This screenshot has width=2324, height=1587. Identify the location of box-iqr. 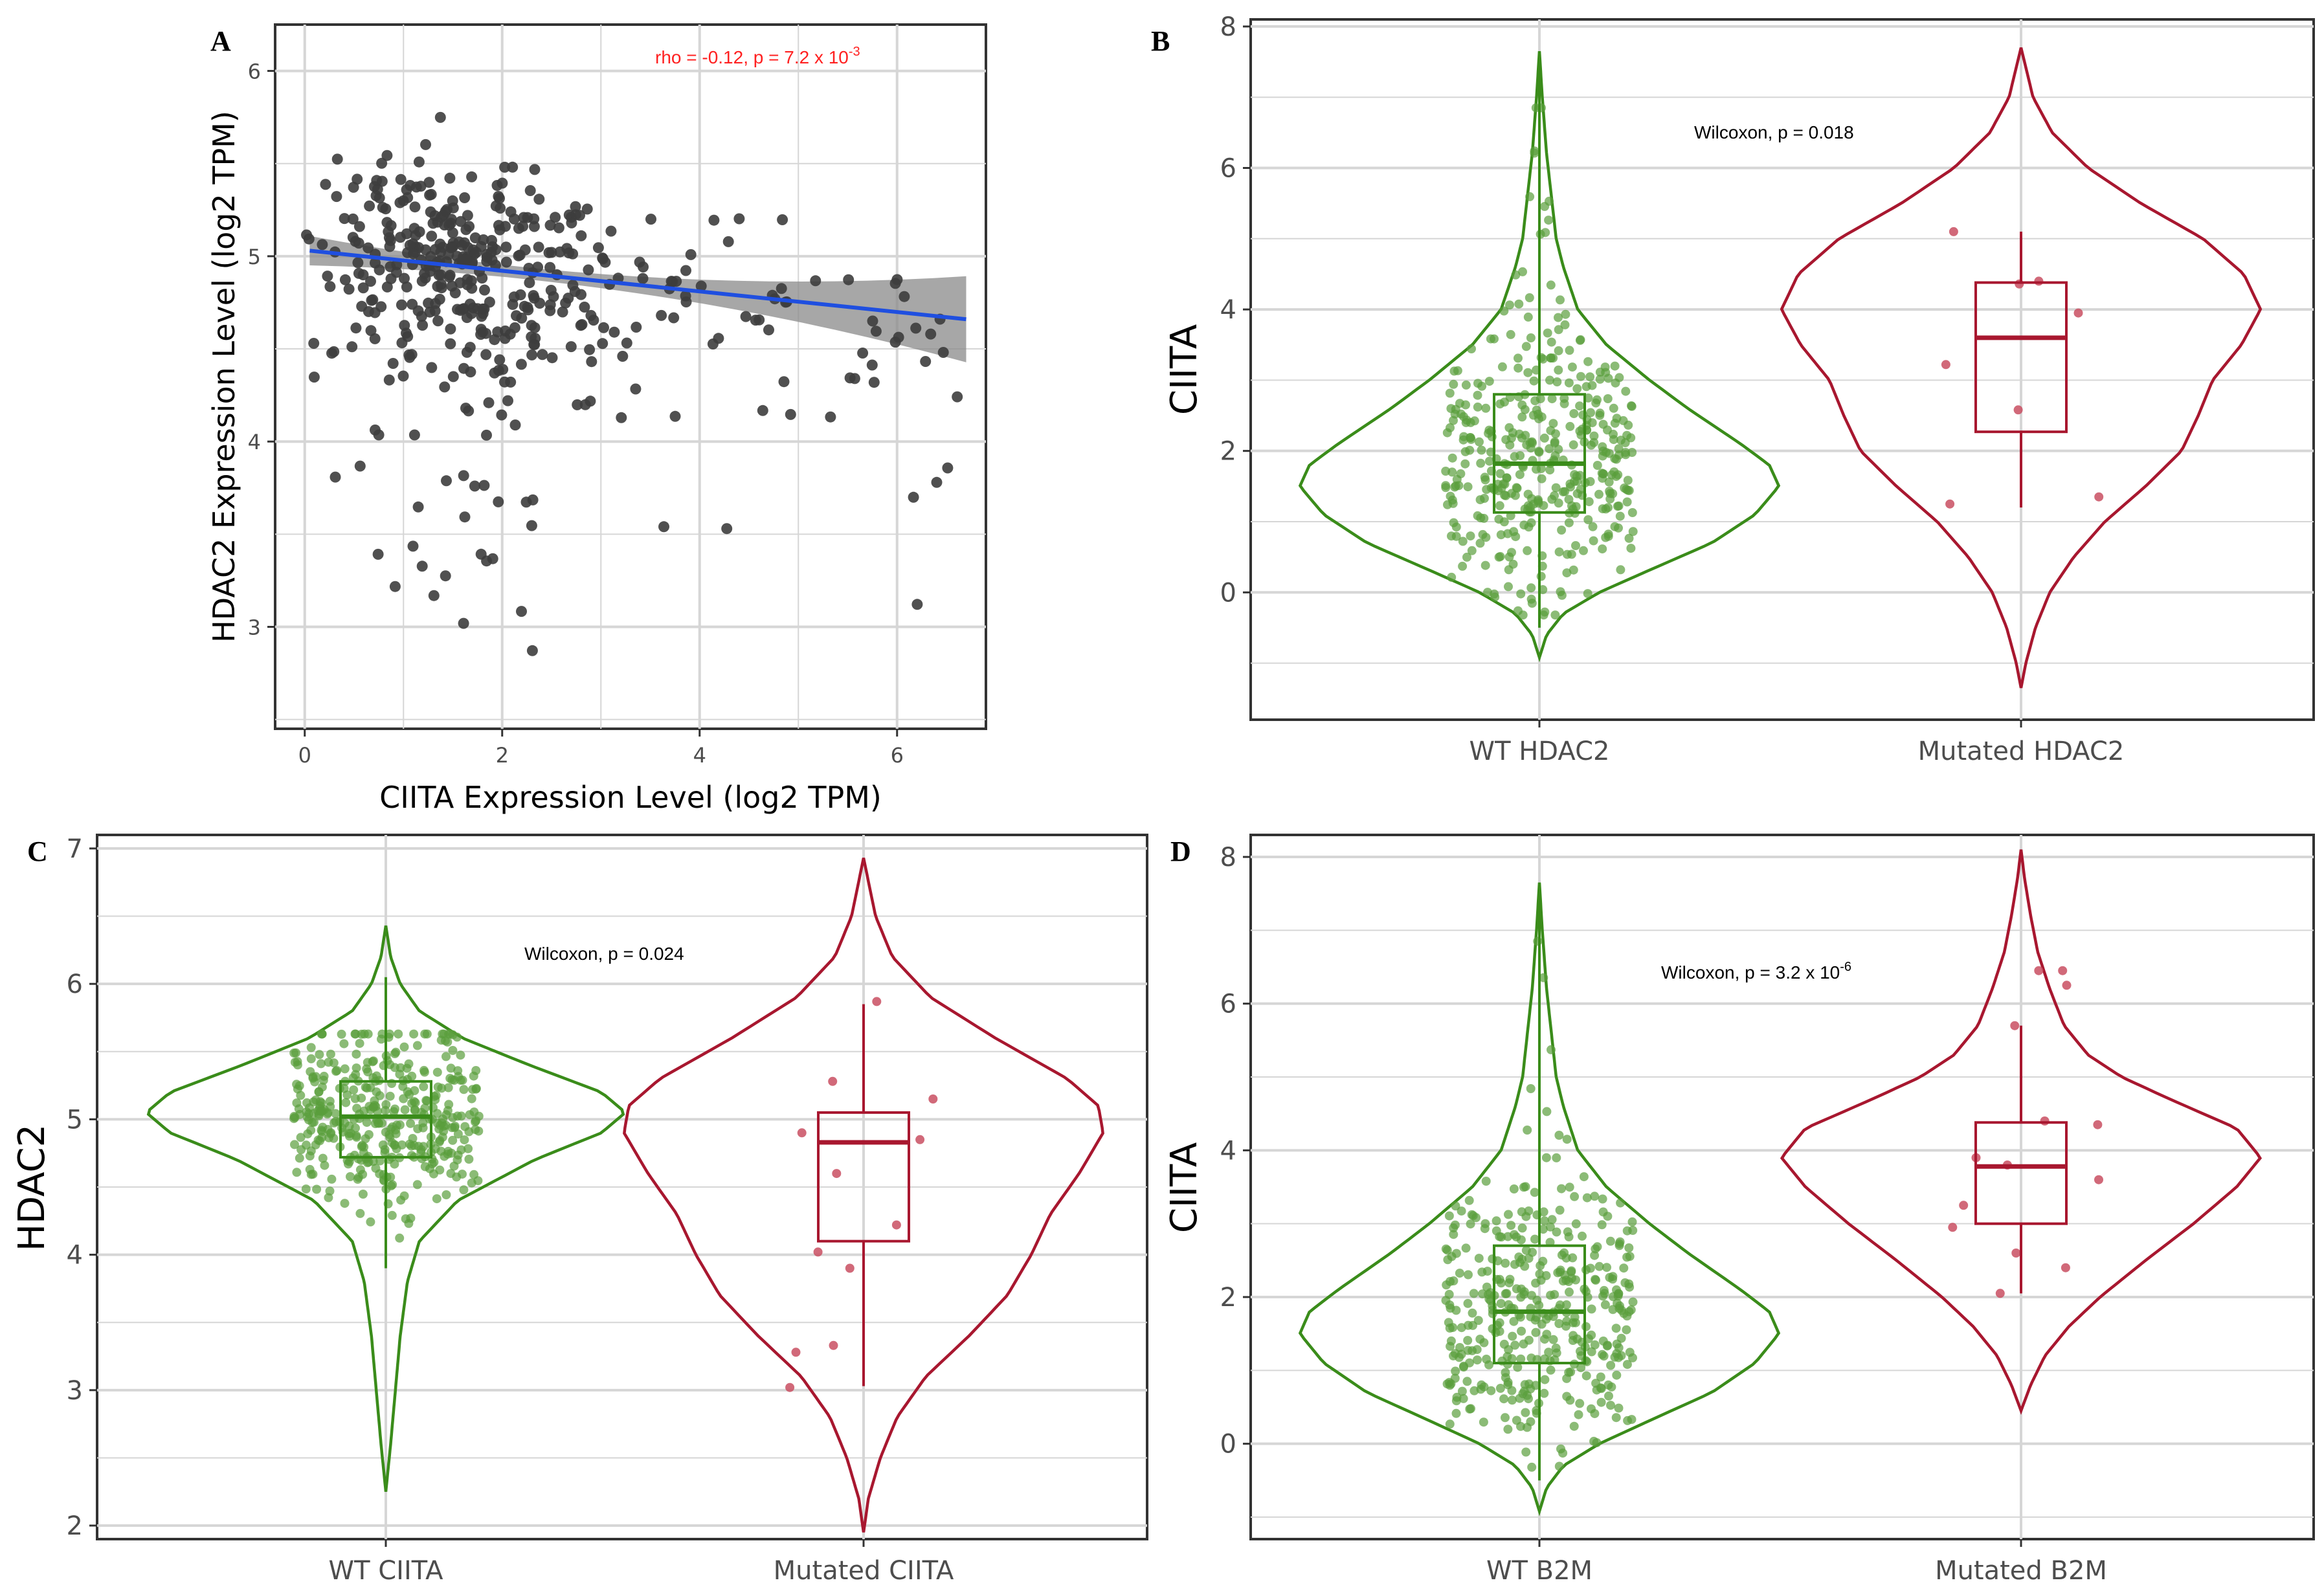
(1539, 453).